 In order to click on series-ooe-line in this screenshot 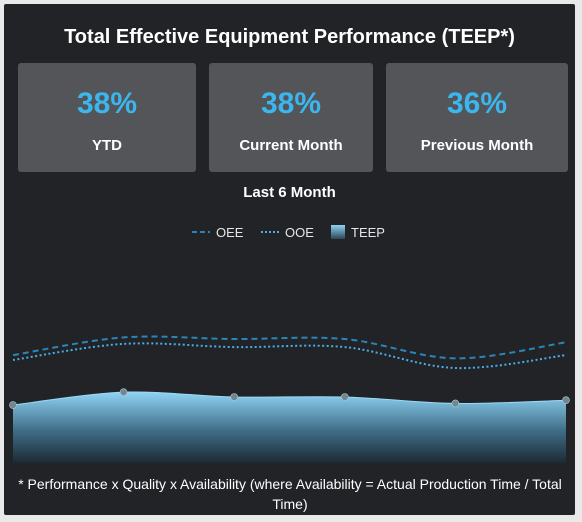, I will do `click(289, 356)`.